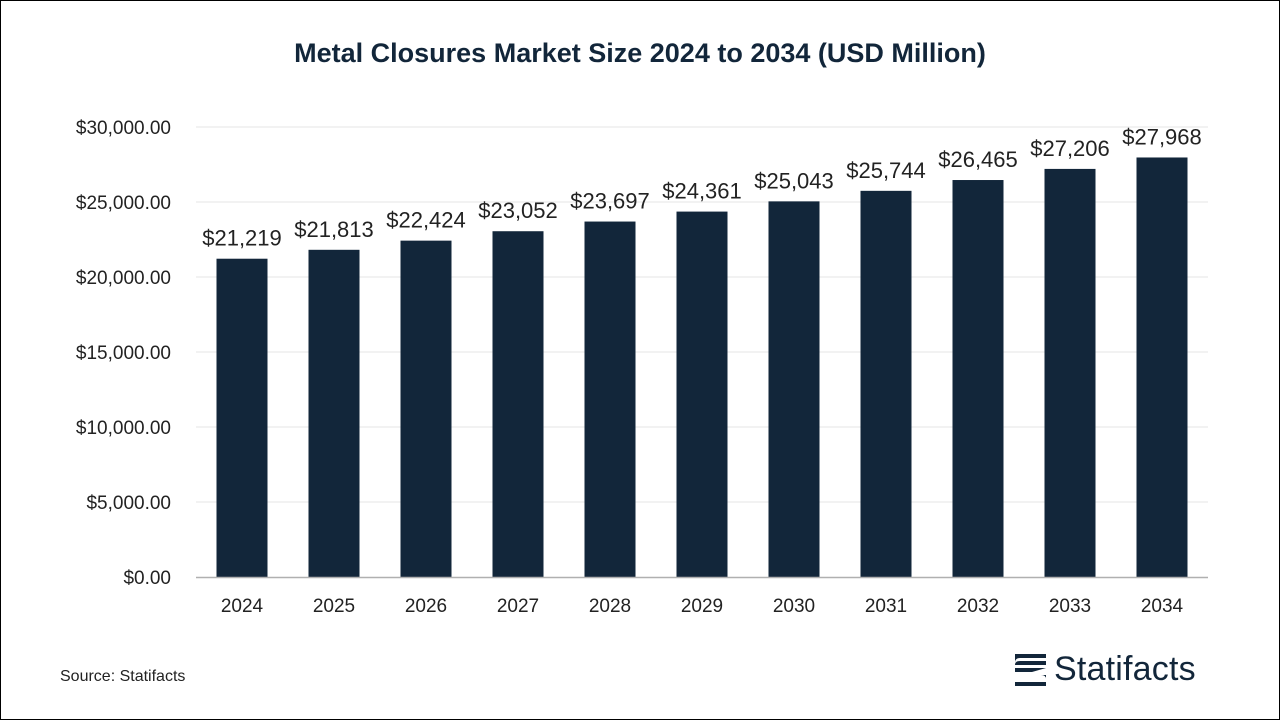 The image size is (1280, 720). I want to click on x-tick-label: 2027, so click(518, 606).